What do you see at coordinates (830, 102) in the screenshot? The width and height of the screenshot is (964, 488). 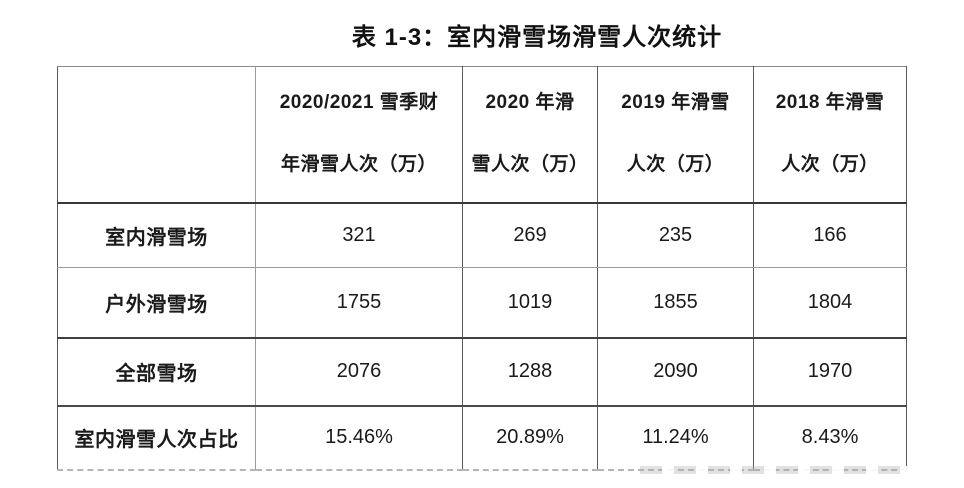 I see `header-line-1: 2018 年滑雪` at bounding box center [830, 102].